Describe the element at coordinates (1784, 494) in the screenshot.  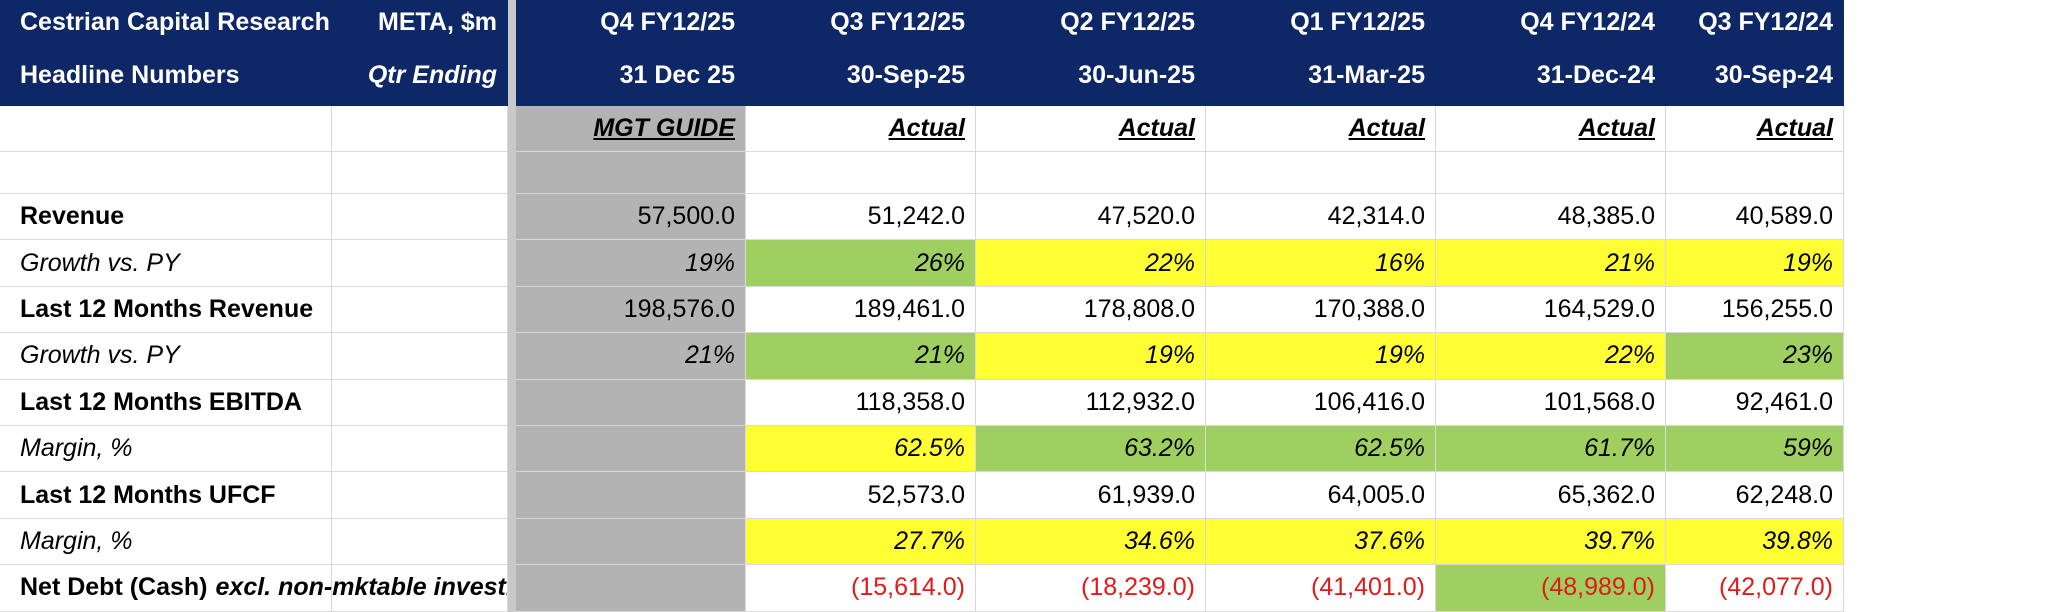
I see `cell-value: 62,248.0` at that location.